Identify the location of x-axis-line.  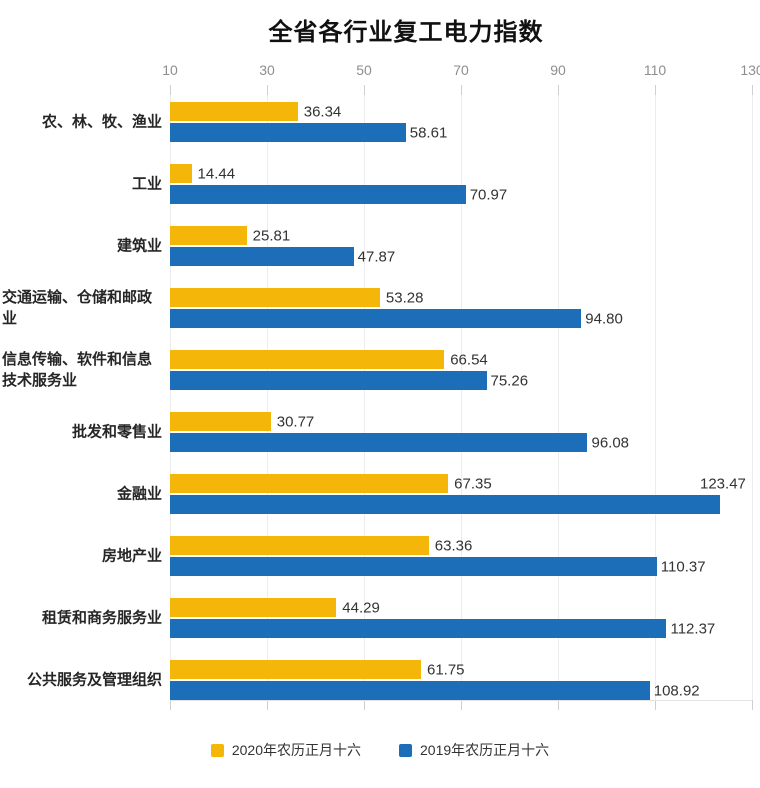
(461, 700).